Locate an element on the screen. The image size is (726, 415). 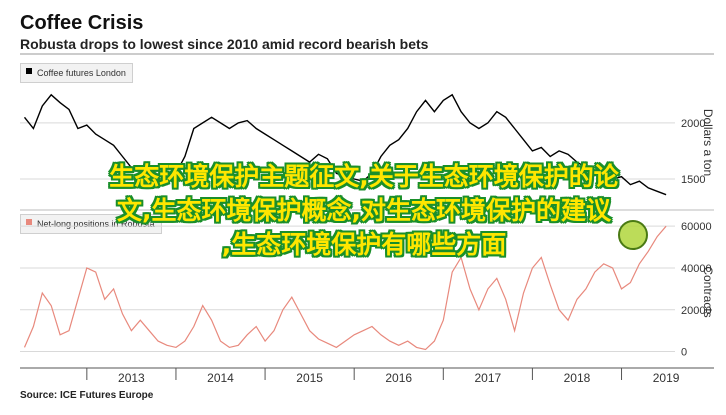
legend-price: Coffee futures London is located at coordinates (76, 73).